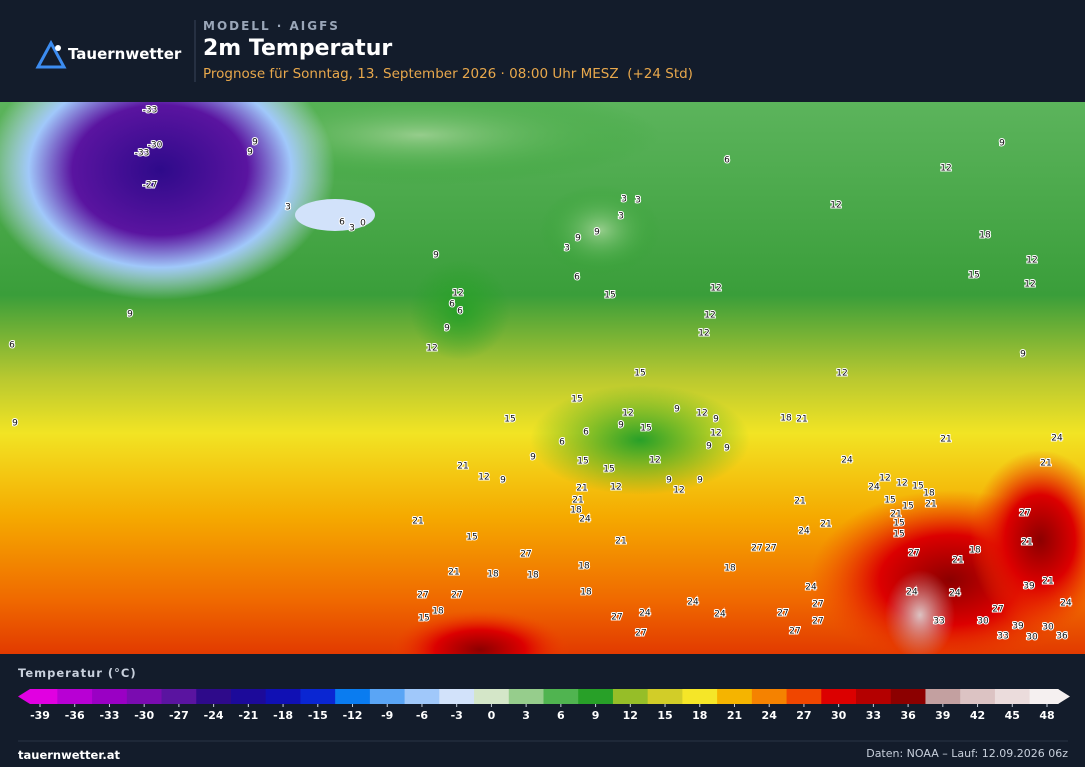 Image resolution: width=1085 pixels, height=767 pixels. What do you see at coordinates (214, 715) in the screenshot?
I see `colorbar-tick-label: -24` at bounding box center [214, 715].